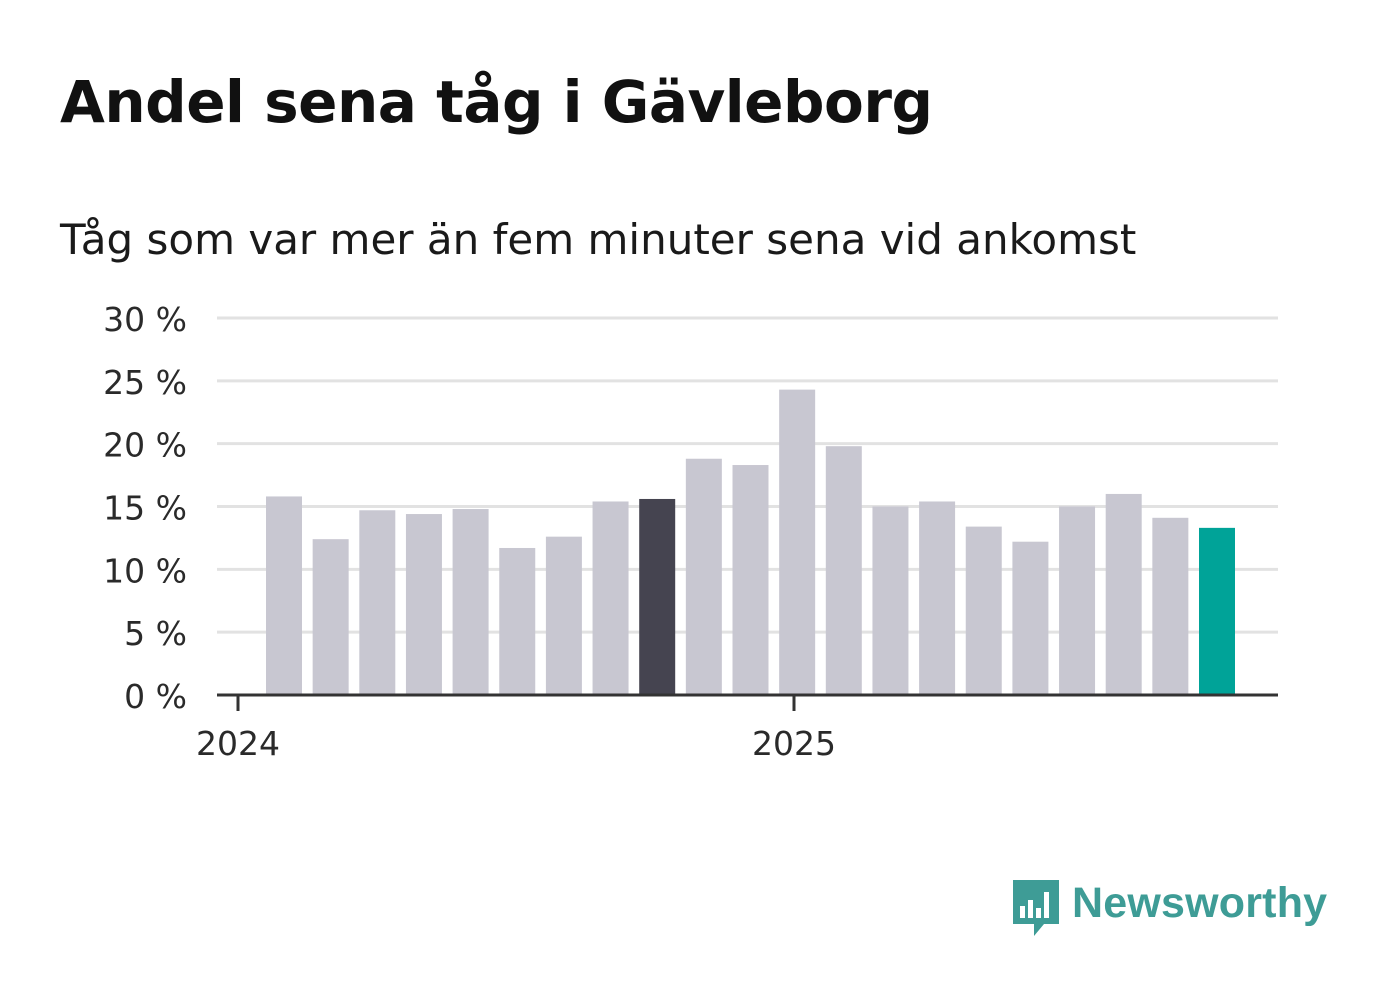  Describe the element at coordinates (238, 743) in the screenshot. I see `x-tick-label: 2024` at that location.